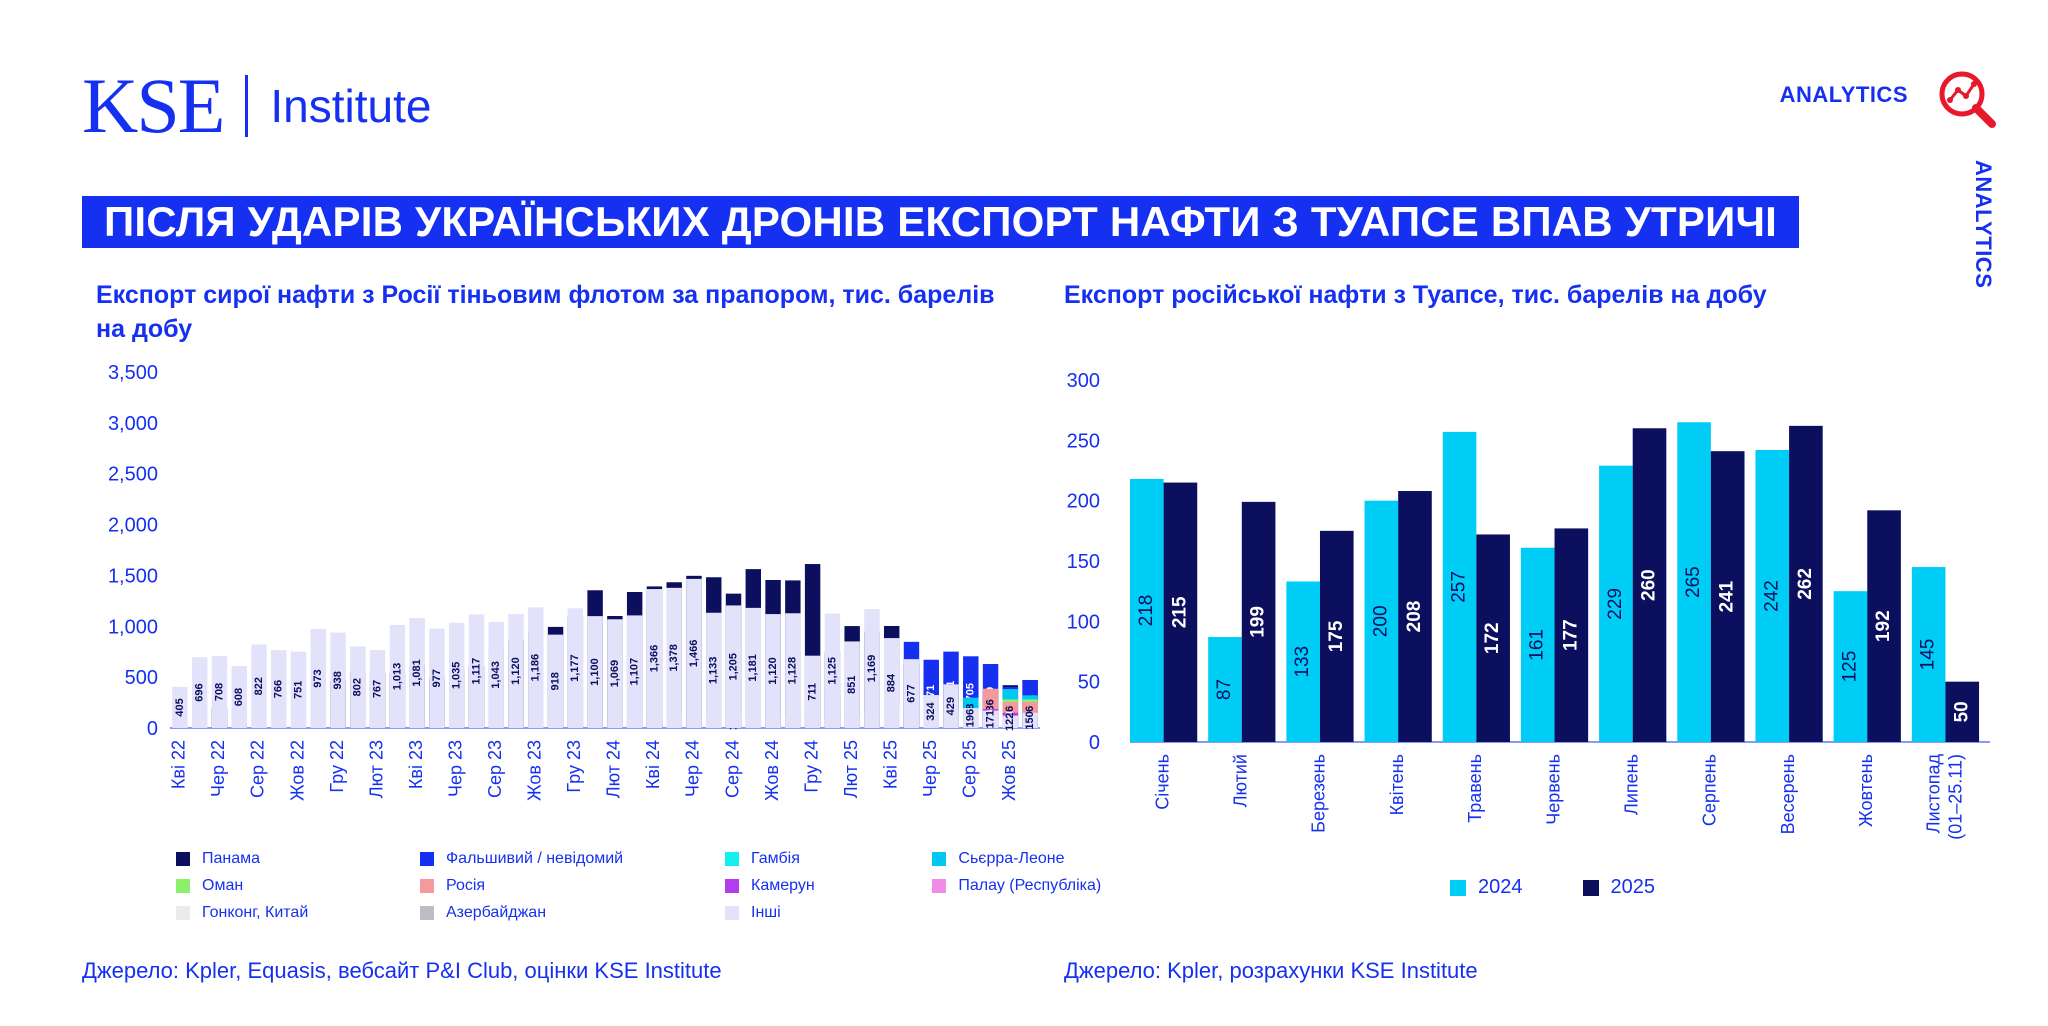  I want to click on bar-value-label: 133, so click(1302, 662).